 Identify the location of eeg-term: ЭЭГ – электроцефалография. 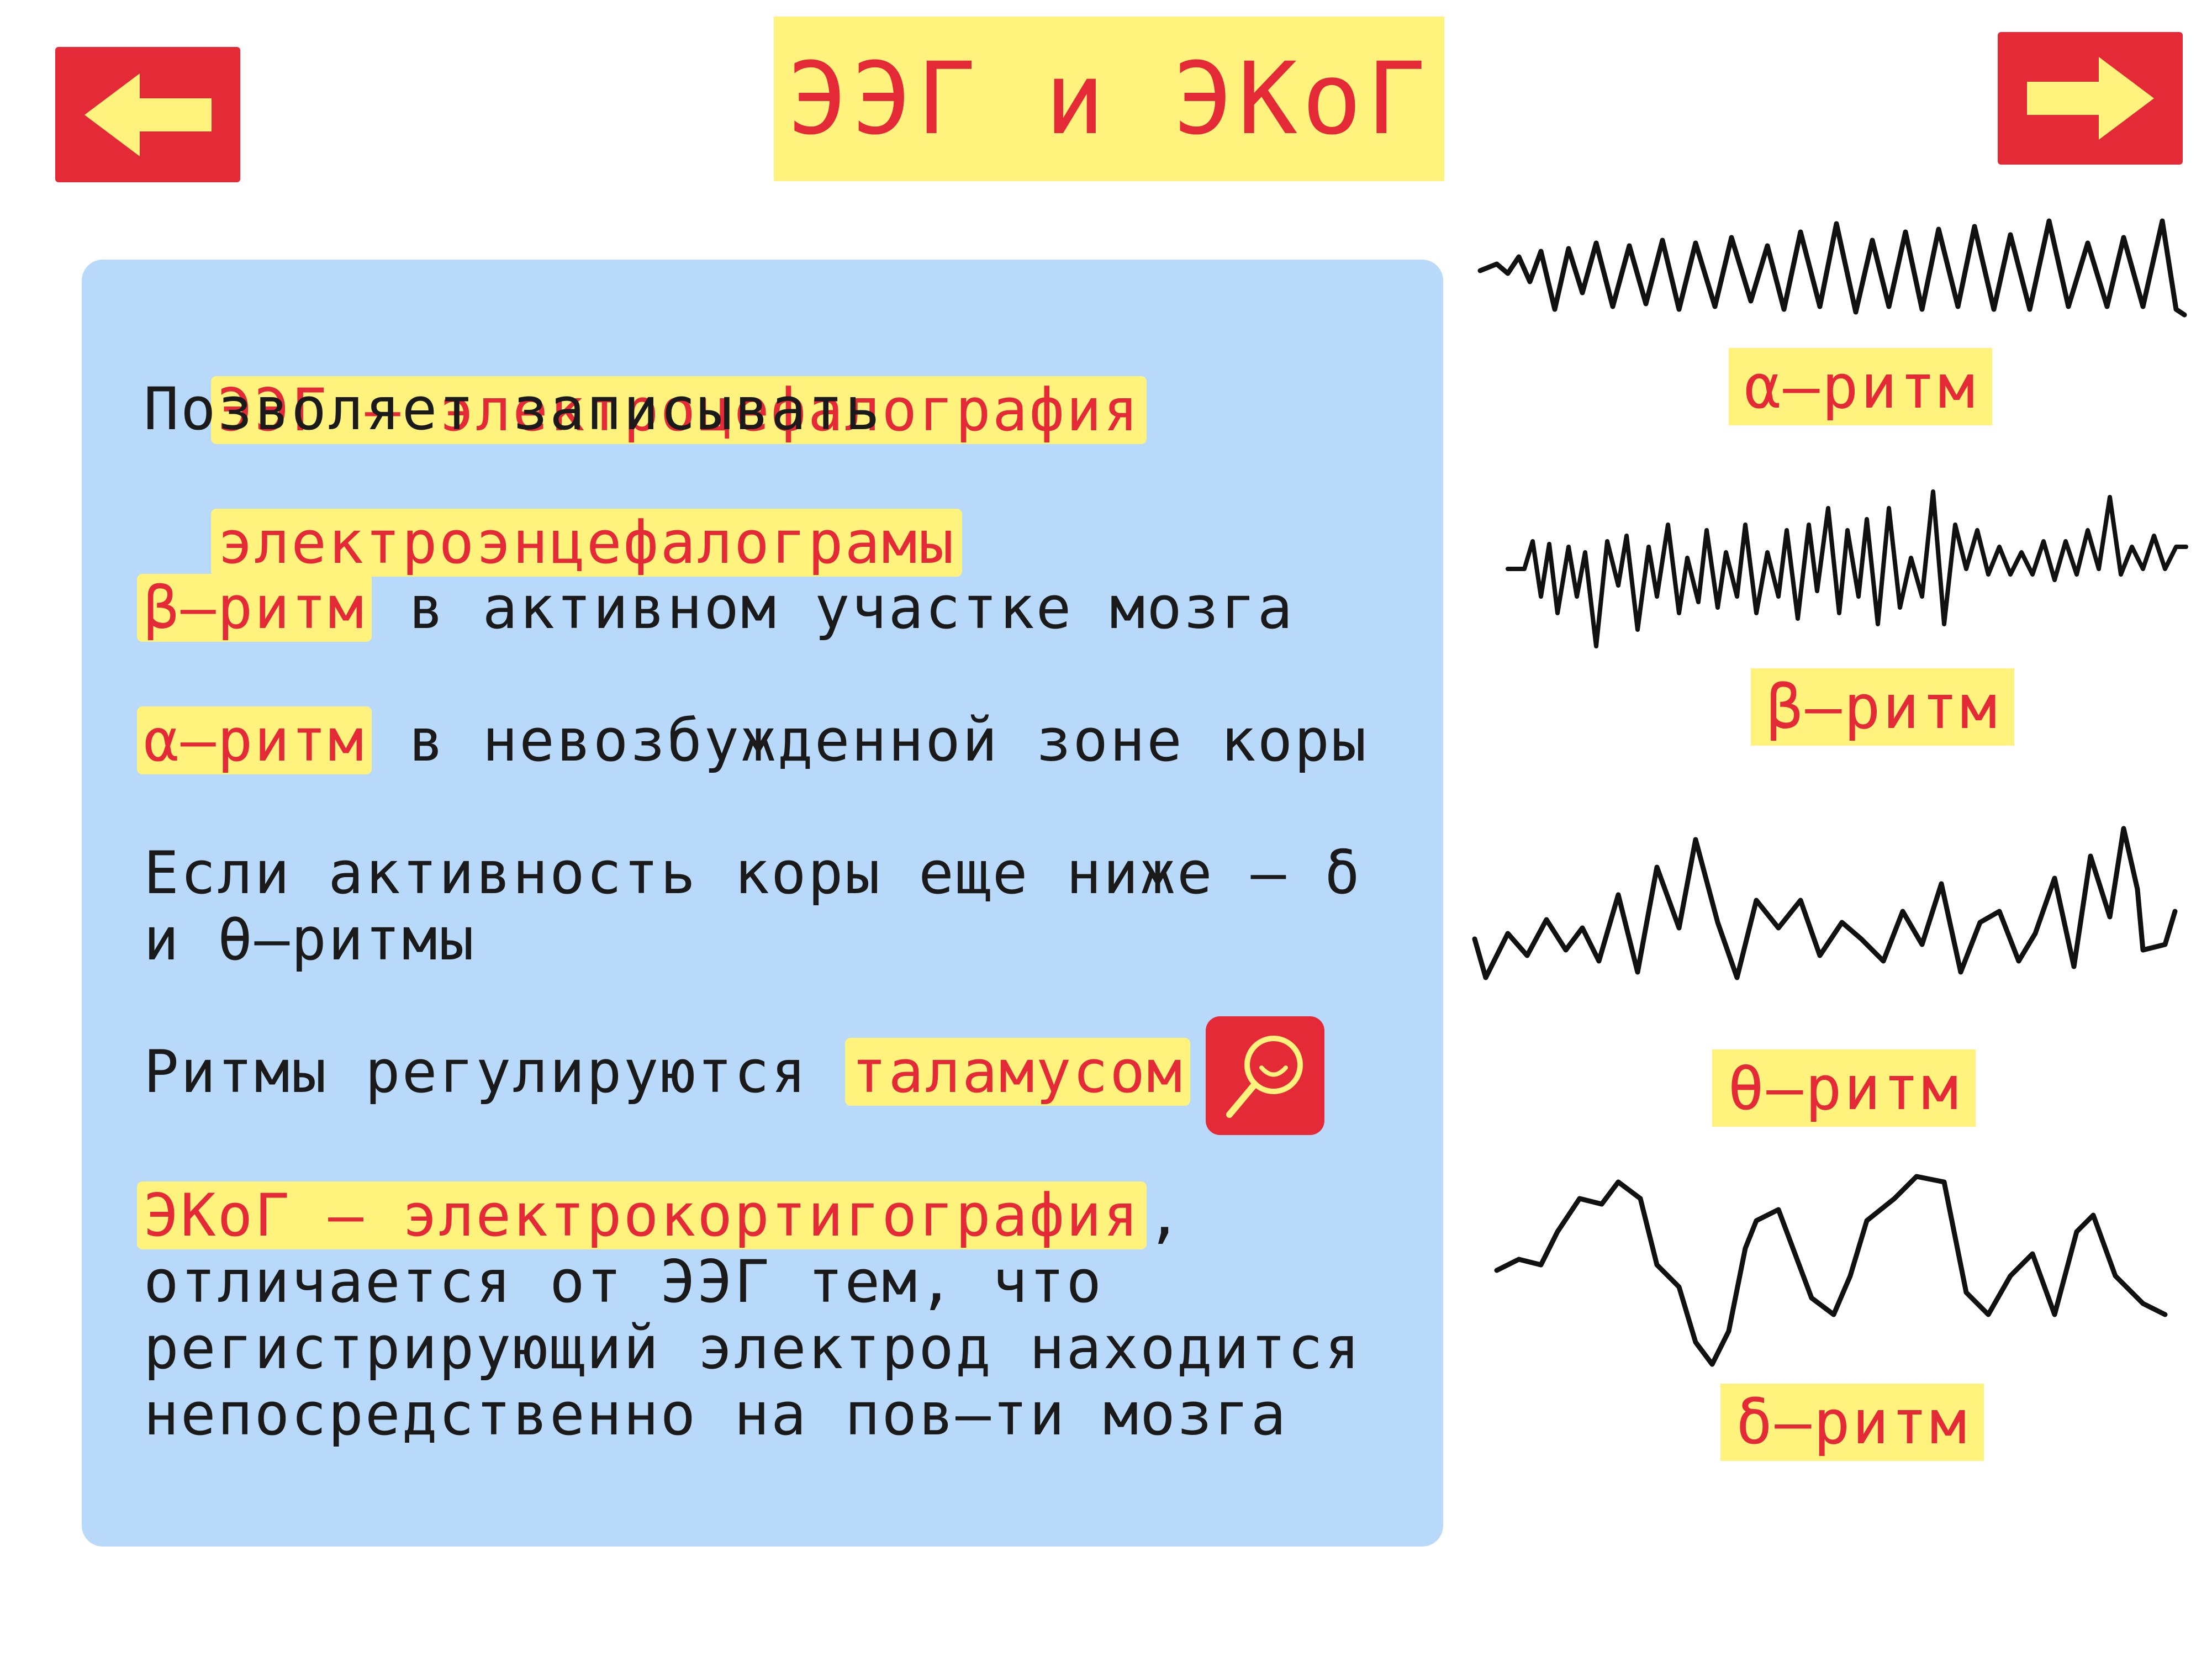
(678, 410).